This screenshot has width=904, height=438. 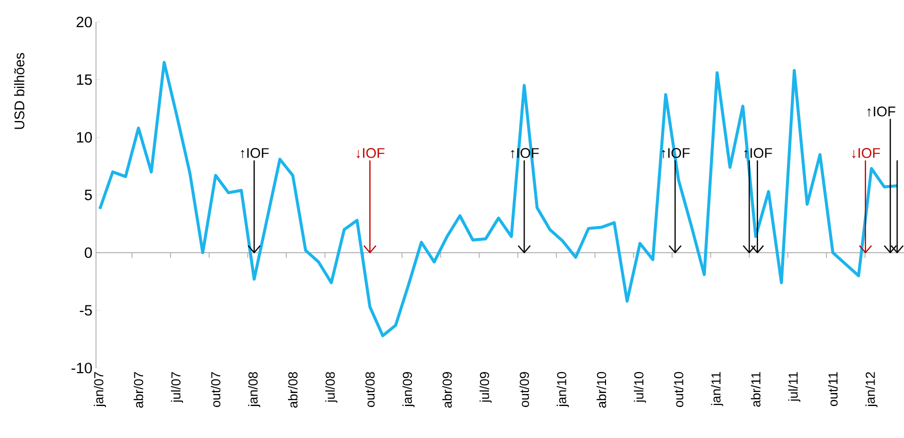 What do you see at coordinates (601, 390) in the screenshot?
I see `x-tick-label: abr/10` at bounding box center [601, 390].